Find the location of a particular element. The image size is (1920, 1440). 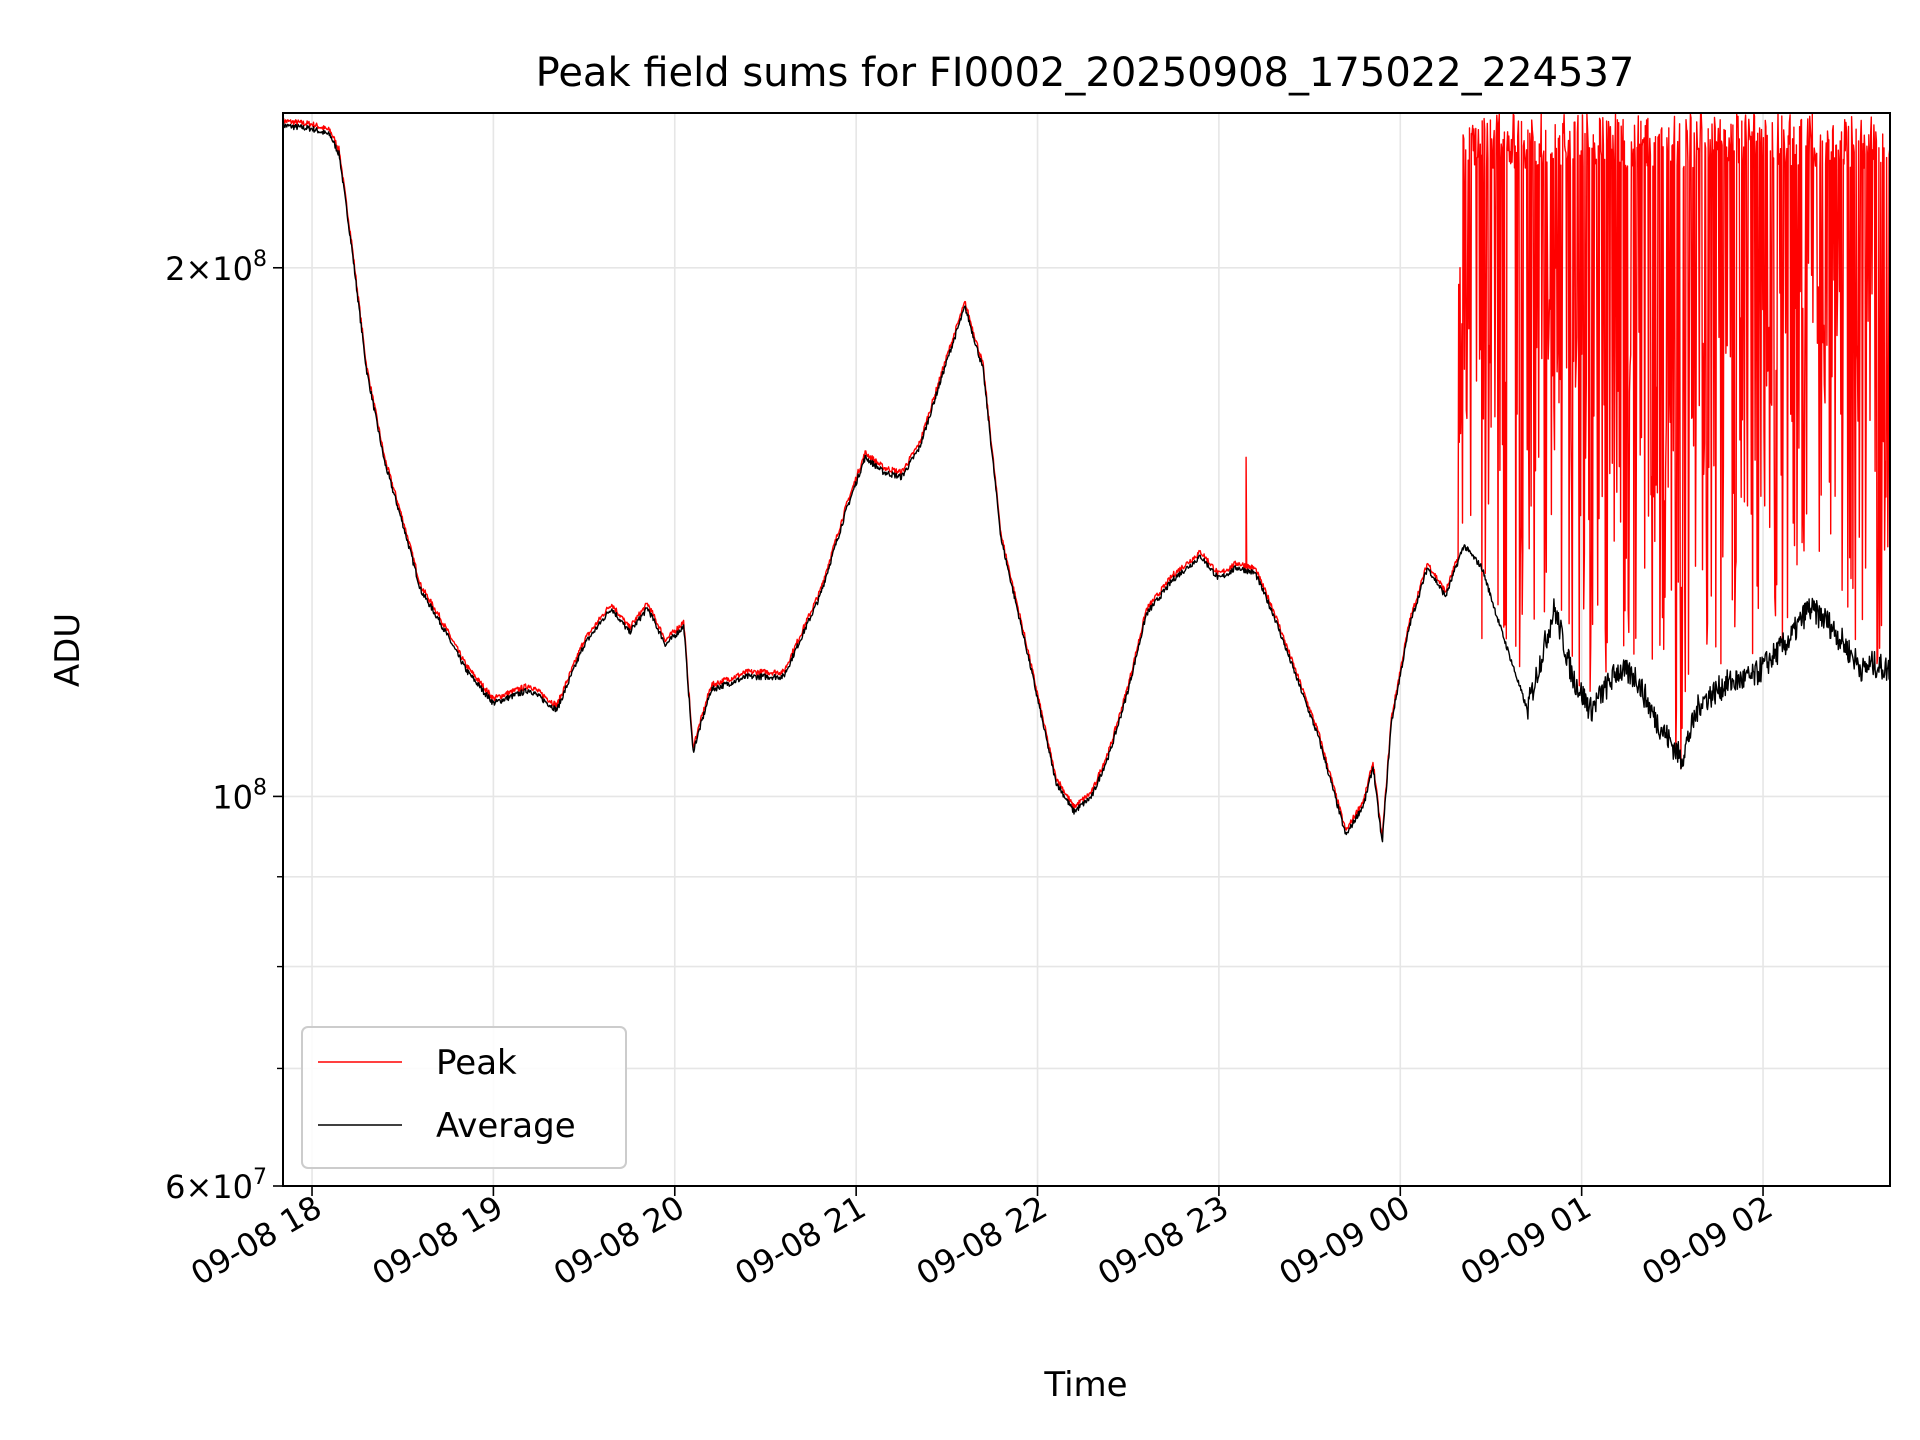

y-axis-label: ADU is located at coordinates (68, 650).